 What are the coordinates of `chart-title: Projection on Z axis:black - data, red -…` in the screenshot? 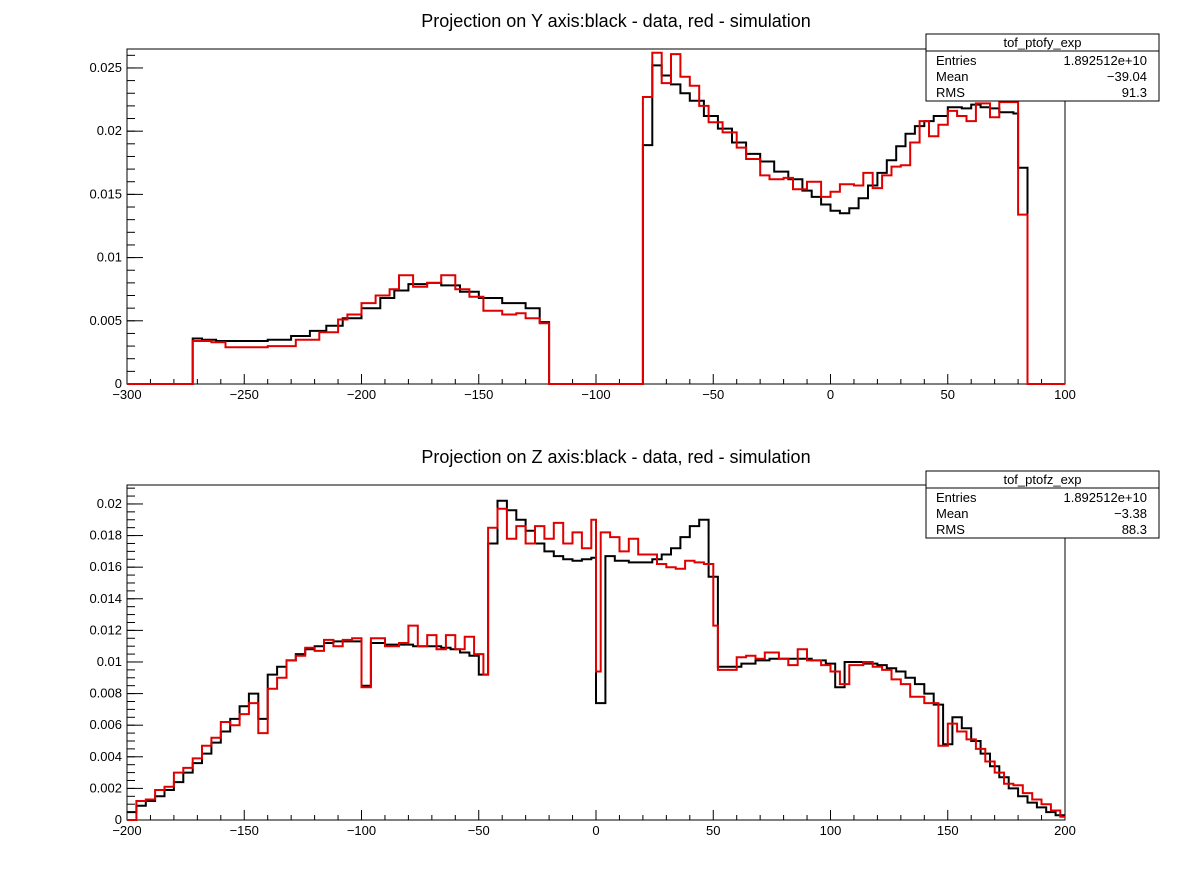 It's located at (615, 457).